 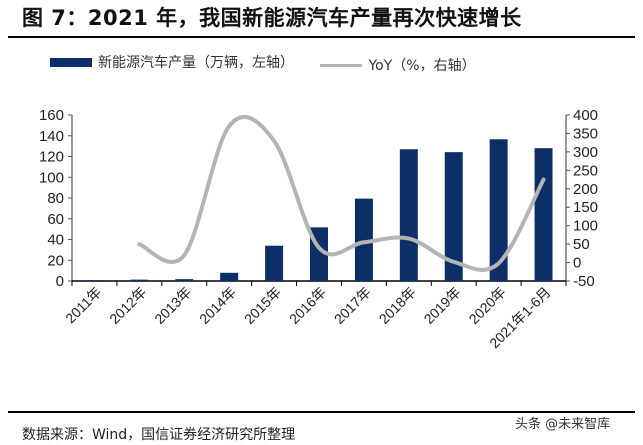 What do you see at coordinates (585, 115) in the screenshot?
I see `right-tick-label: 400` at bounding box center [585, 115].